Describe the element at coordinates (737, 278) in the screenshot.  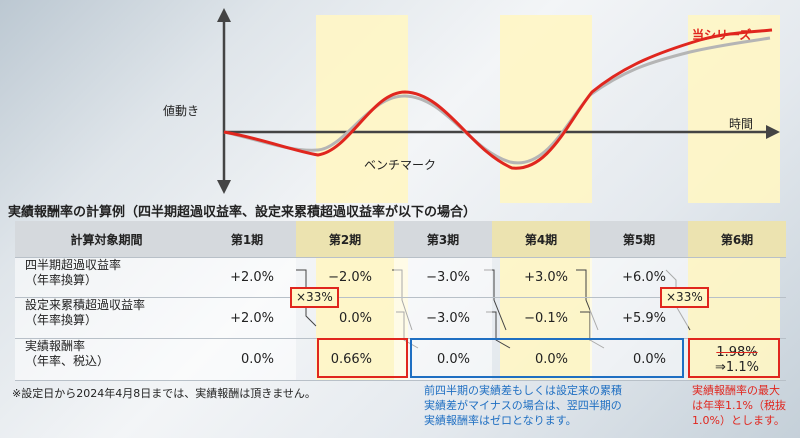
I see `table-cell` at that location.